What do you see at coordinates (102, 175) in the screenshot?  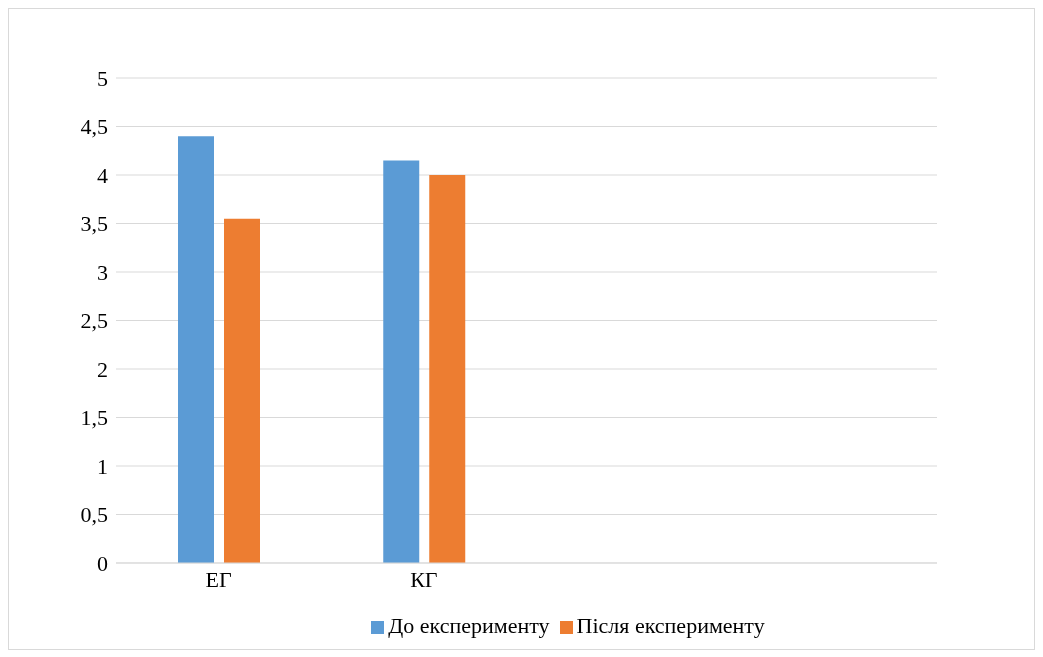 I see `y-tick-label: 4` at bounding box center [102, 175].